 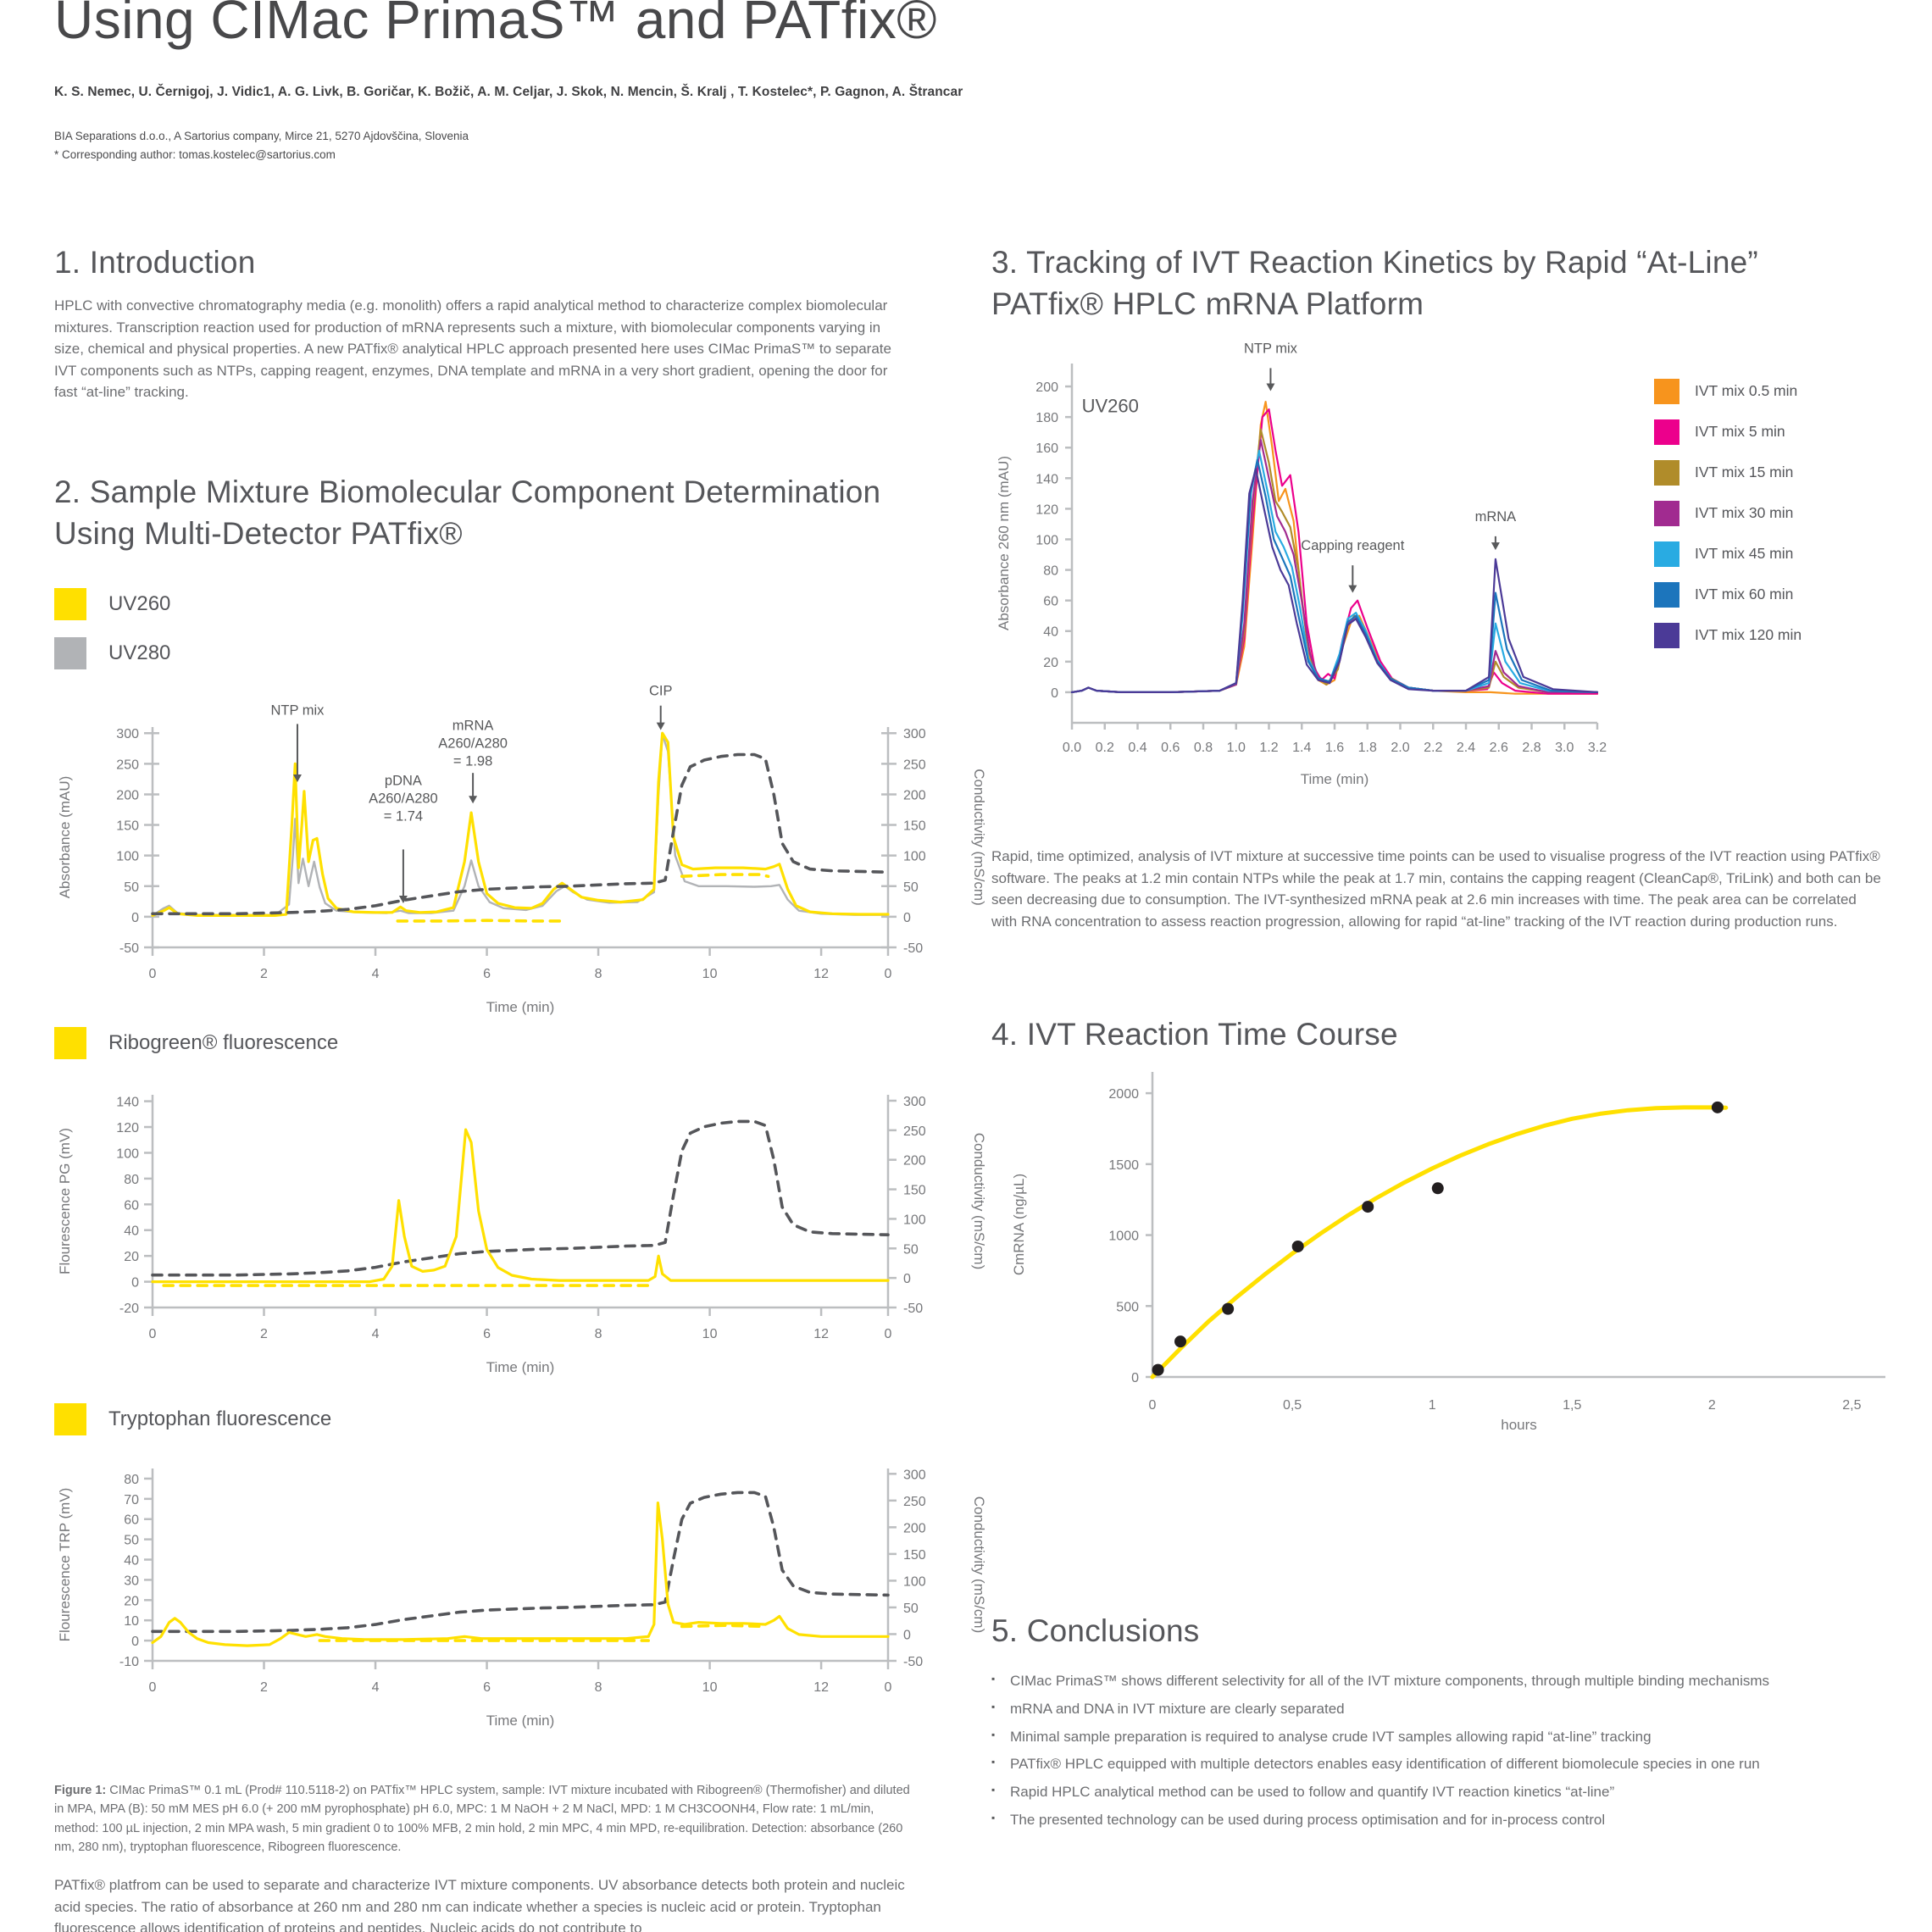 I want to click on svg-text: 2.8, so click(x=1531, y=748).